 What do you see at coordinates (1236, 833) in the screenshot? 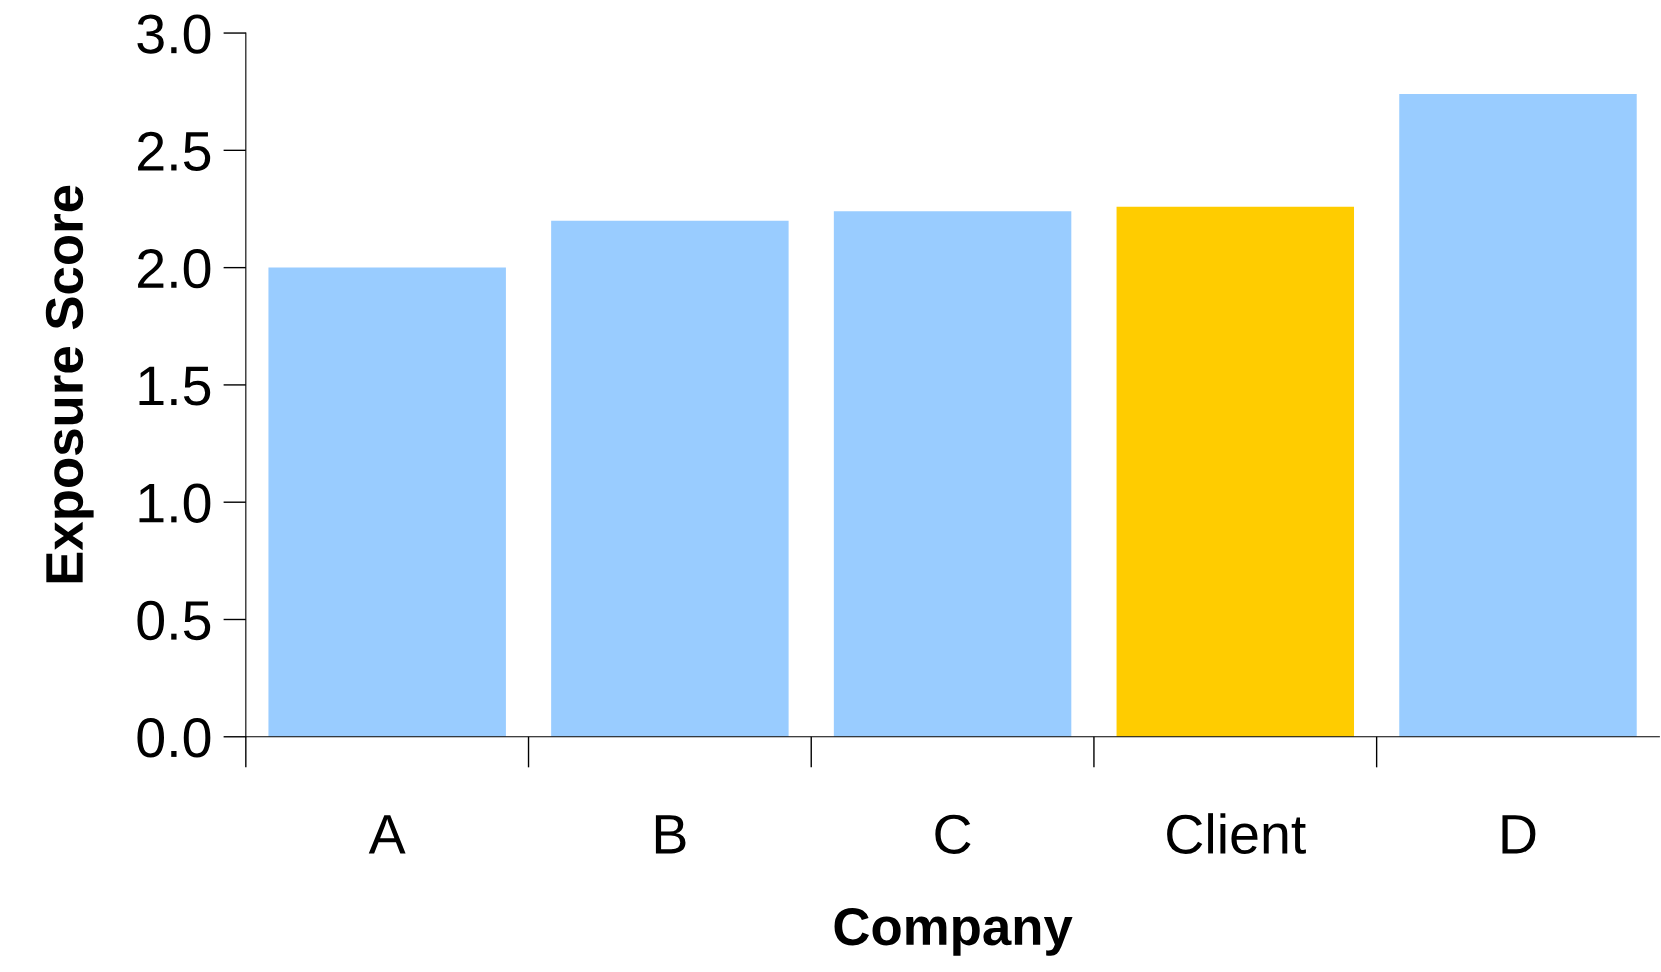
I see `x-tick-label: Client` at bounding box center [1236, 833].